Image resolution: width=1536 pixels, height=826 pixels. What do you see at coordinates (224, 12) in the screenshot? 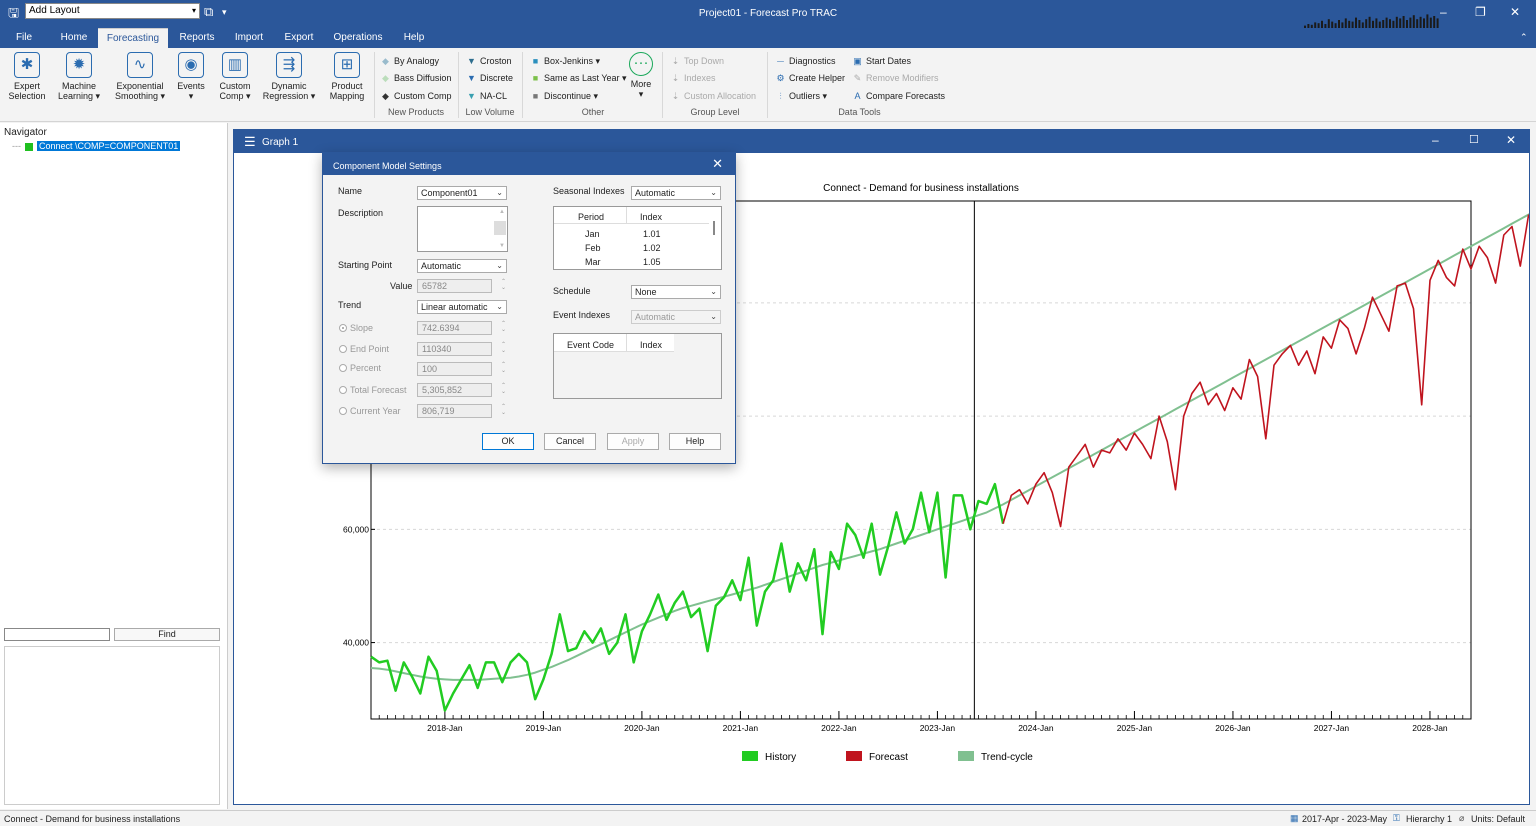
I see `quick-access-dropdown-icon: ▾` at bounding box center [224, 12].